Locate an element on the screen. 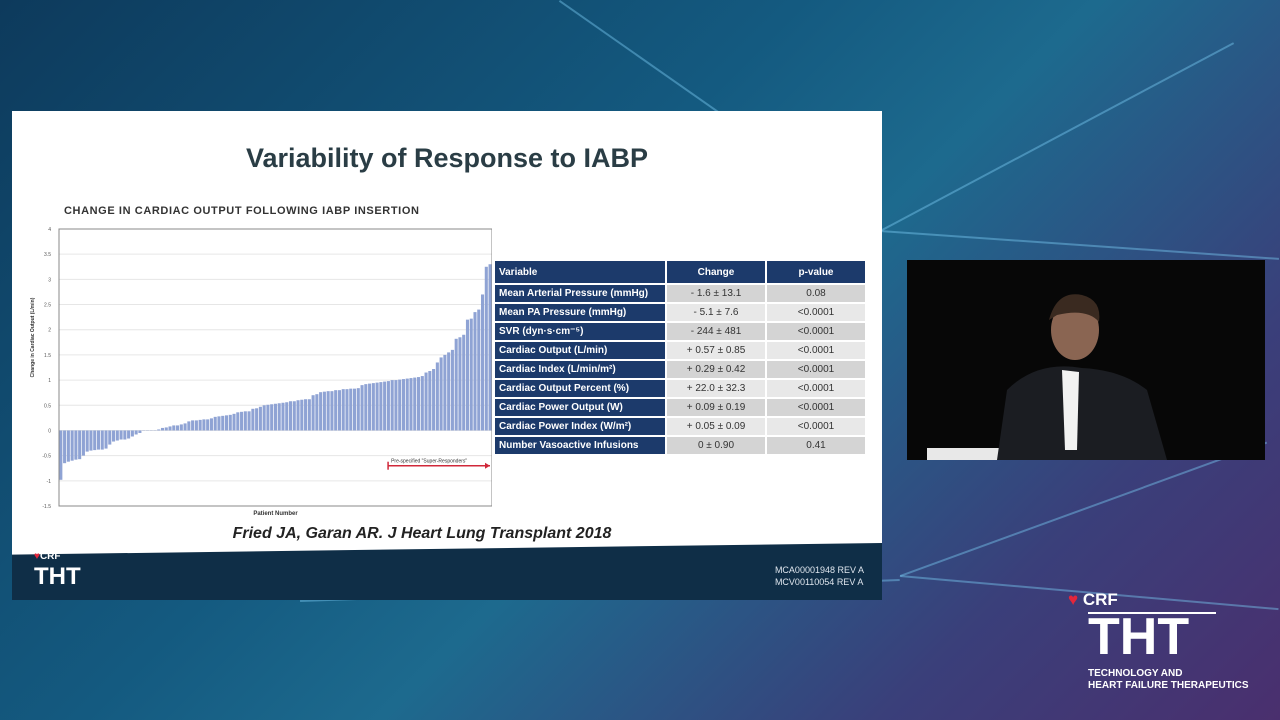 The width and height of the screenshot is (1280, 720). change-cell: + 0.29 ± 0.42 is located at coordinates (716, 369).